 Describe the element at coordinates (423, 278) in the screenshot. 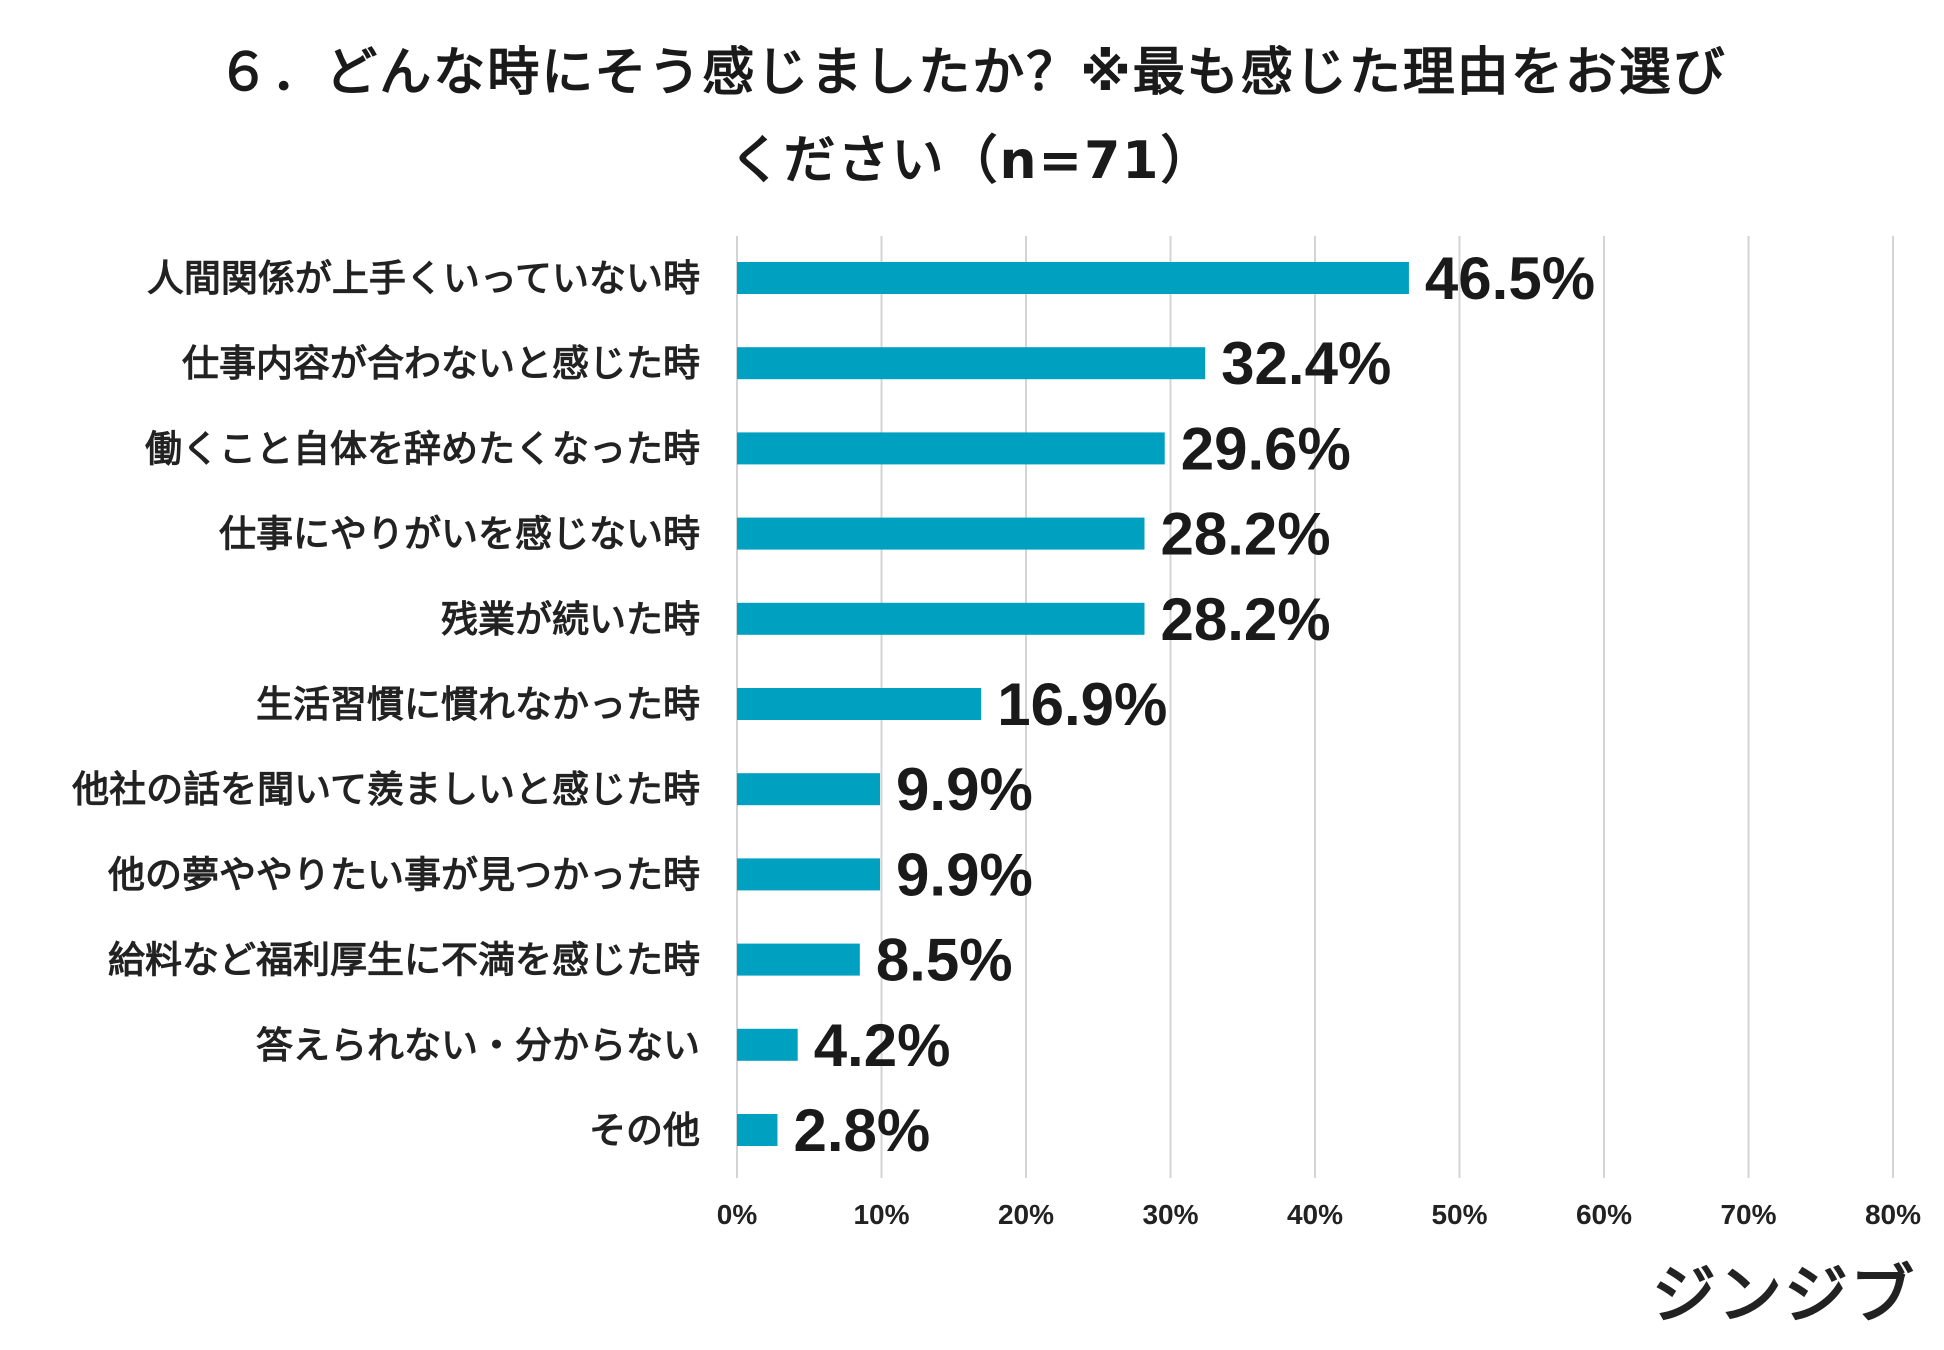

I see `category-label: 人間関係が上手くいっていない時` at that location.